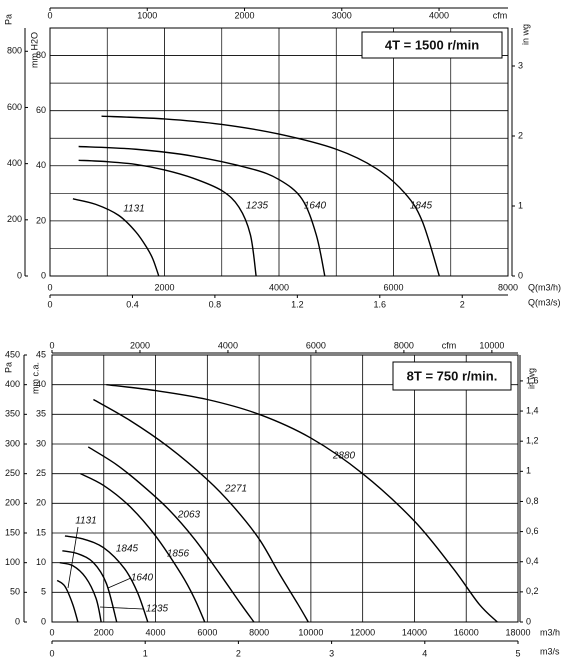 This screenshot has width=566, height=660. I want to click on x2-tick-label: 1.2, so click(297, 304).